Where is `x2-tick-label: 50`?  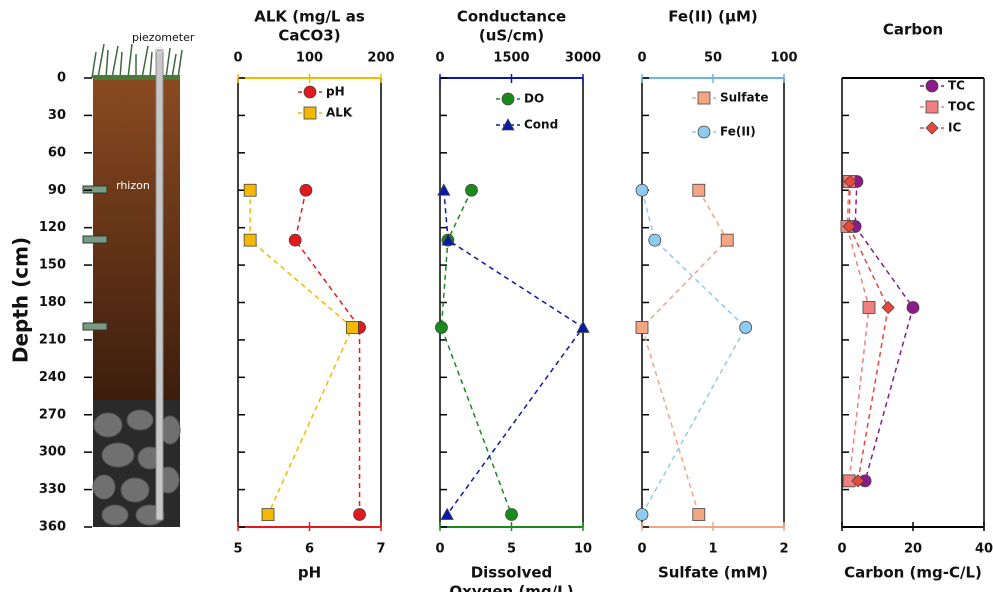 x2-tick-label: 50 is located at coordinates (713, 58).